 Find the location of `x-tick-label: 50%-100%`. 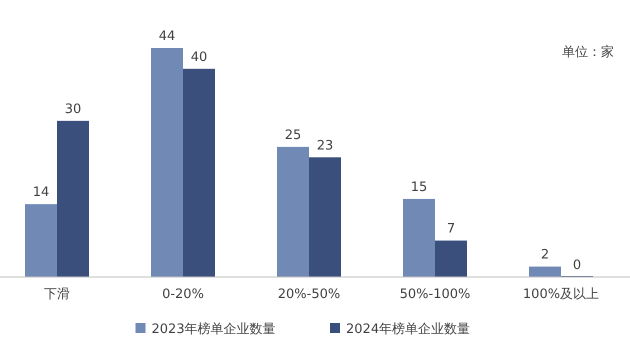

x-tick-label: 50%-100% is located at coordinates (435, 294).